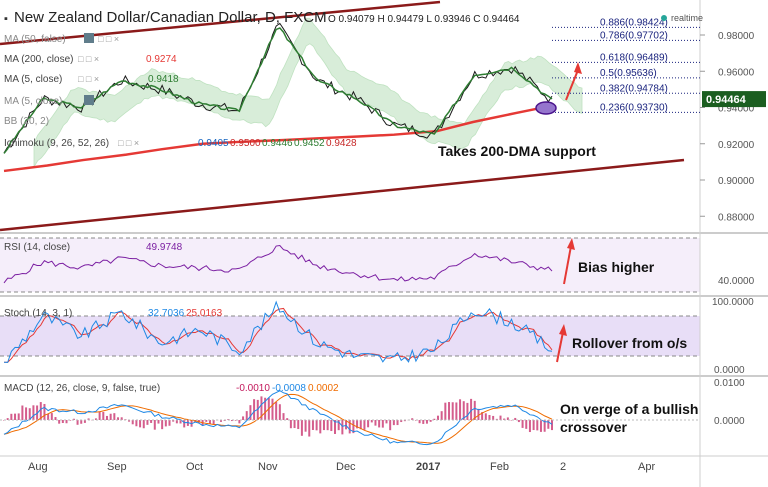 The height and width of the screenshot is (487, 768). Describe the element at coordinates (736, 72) in the screenshot. I see `price-tick-label: 0.96000` at that location.